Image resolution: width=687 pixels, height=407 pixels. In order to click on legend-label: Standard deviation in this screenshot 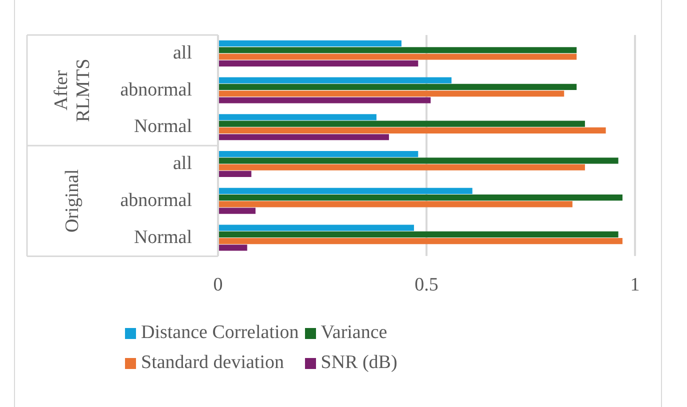, I will do `click(212, 363)`.